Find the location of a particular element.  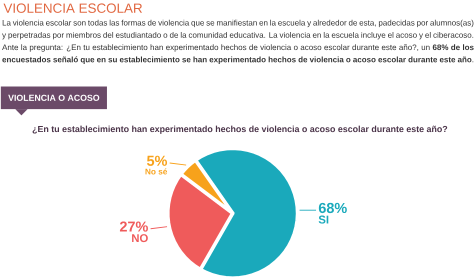

text: ¿En tu establecimiento han experimentado hechos de violencia o acoso escolar durante este año? is located at coordinates (240, 130).